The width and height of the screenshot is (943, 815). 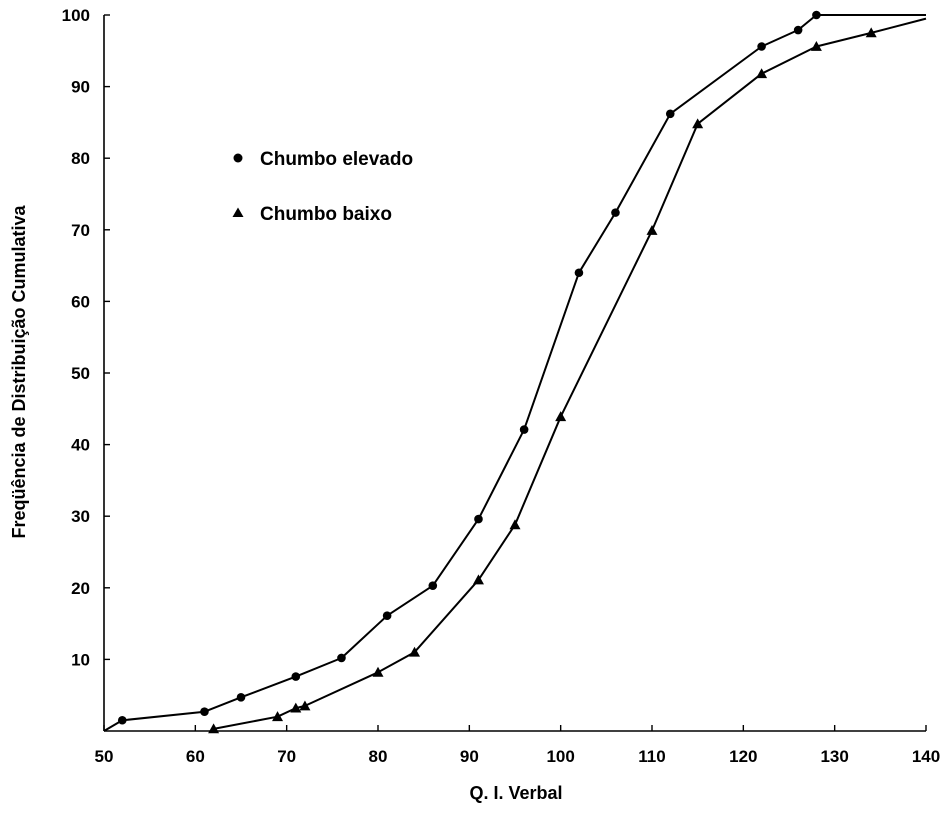 I want to click on x-tick-label: 70, so click(x=286, y=756).